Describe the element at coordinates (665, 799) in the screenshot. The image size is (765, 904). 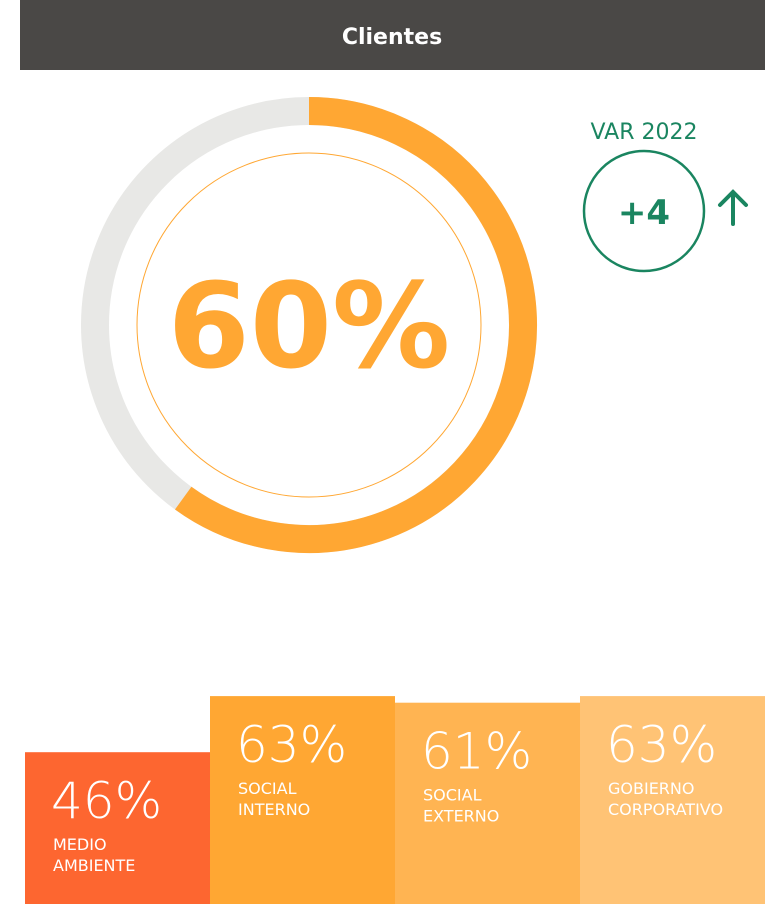
I see `bar-category-label: GOBIERNO CORPORATIVO` at that location.